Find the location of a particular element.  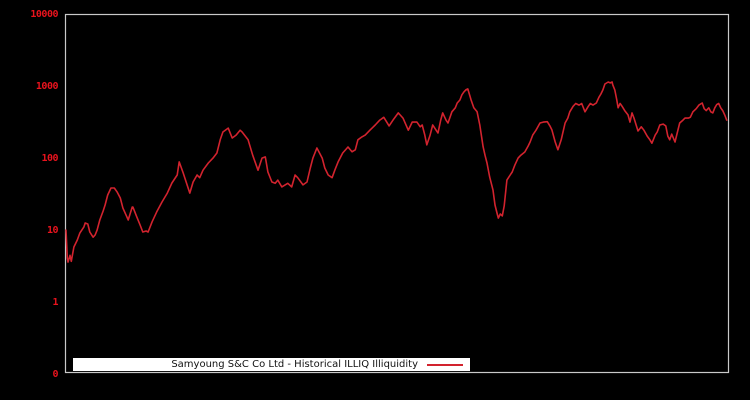

y-axis-tick-label: 10000 is located at coordinates (44, 14).